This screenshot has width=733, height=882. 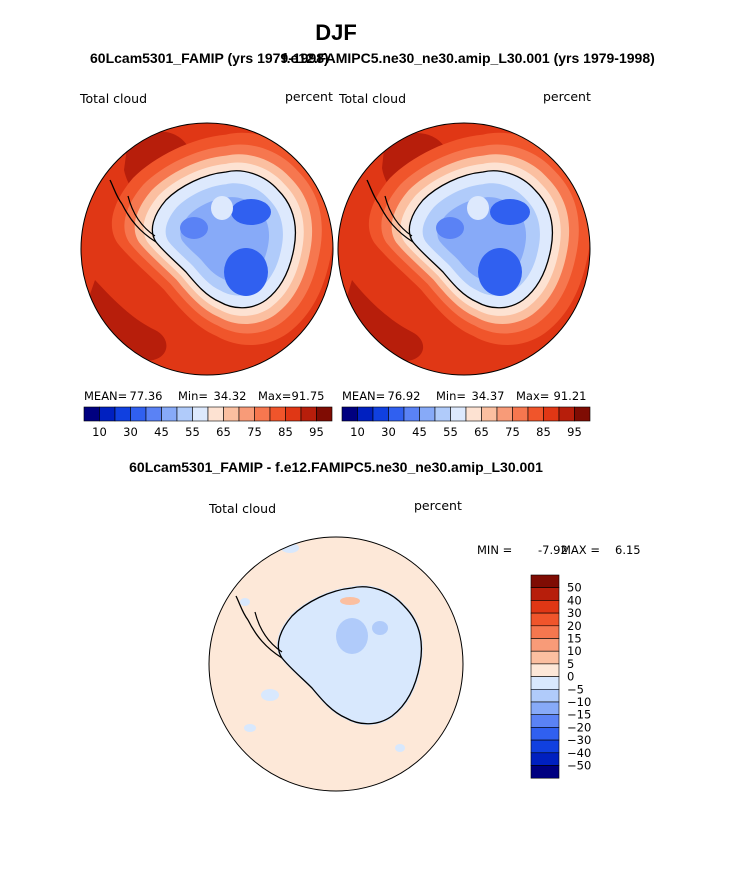 I want to click on max-label: Max=, so click(x=274, y=396).